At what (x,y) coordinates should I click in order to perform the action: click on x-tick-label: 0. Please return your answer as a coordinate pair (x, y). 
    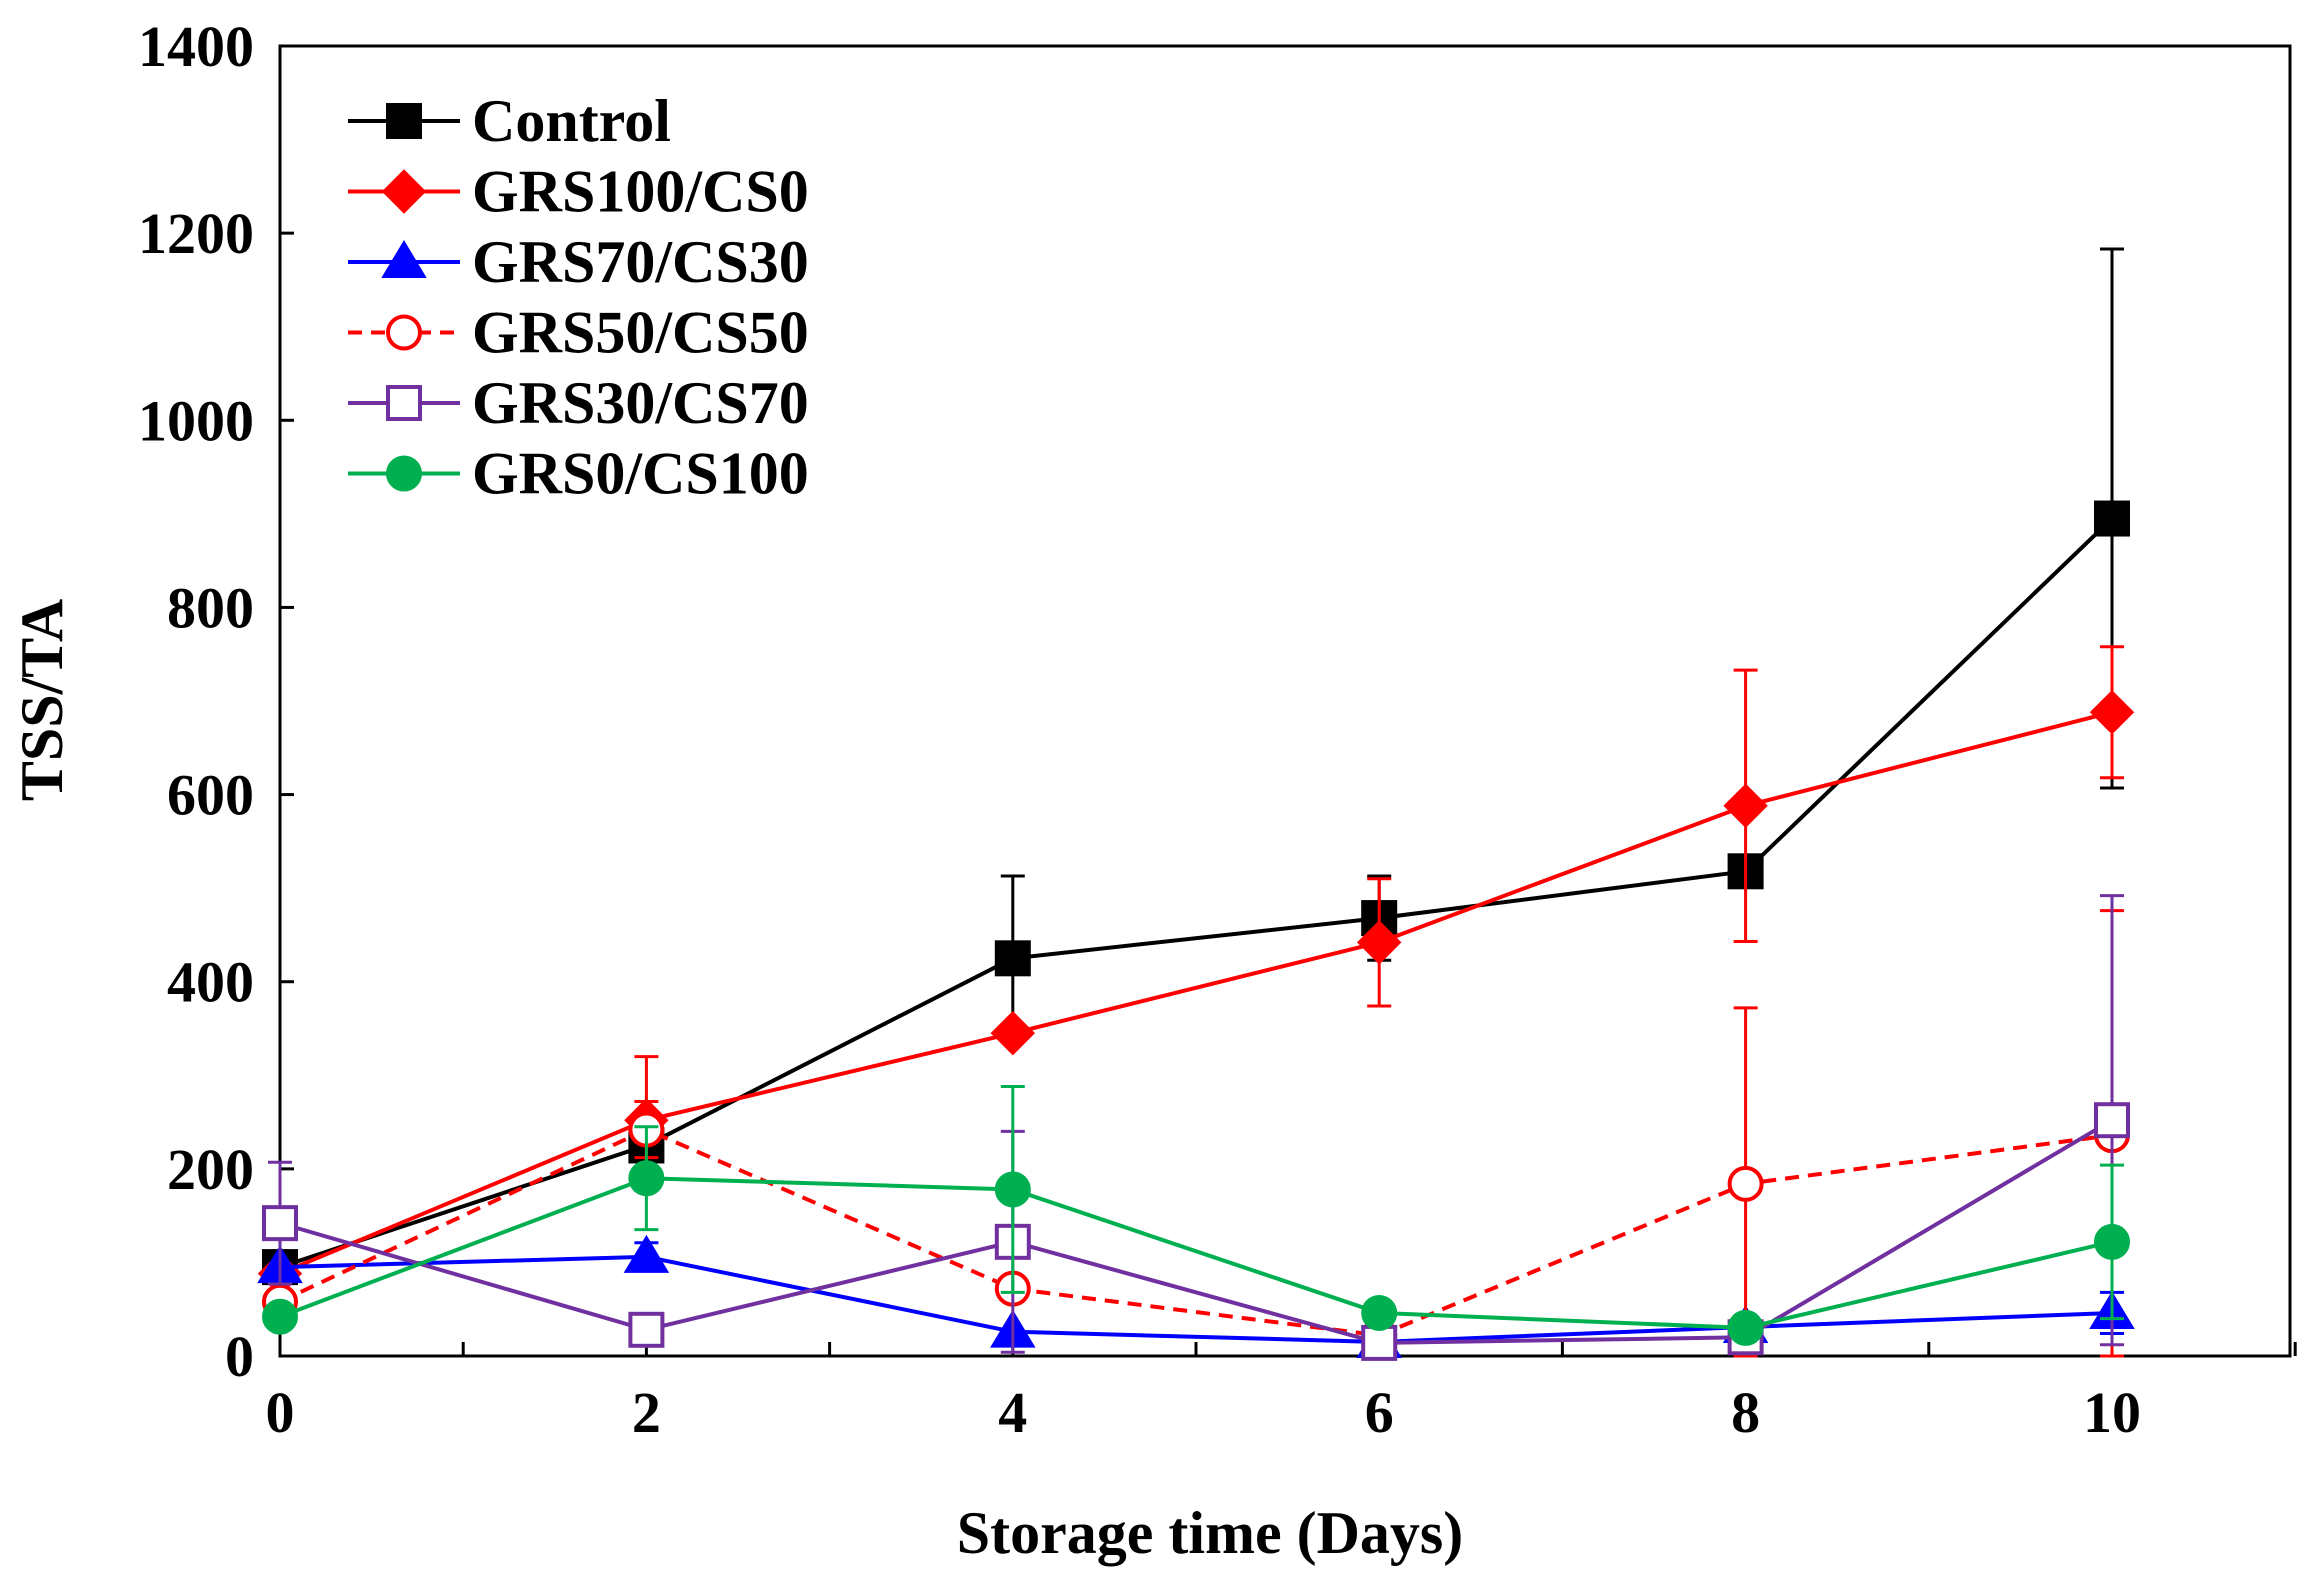
    Looking at the image, I should click on (280, 1412).